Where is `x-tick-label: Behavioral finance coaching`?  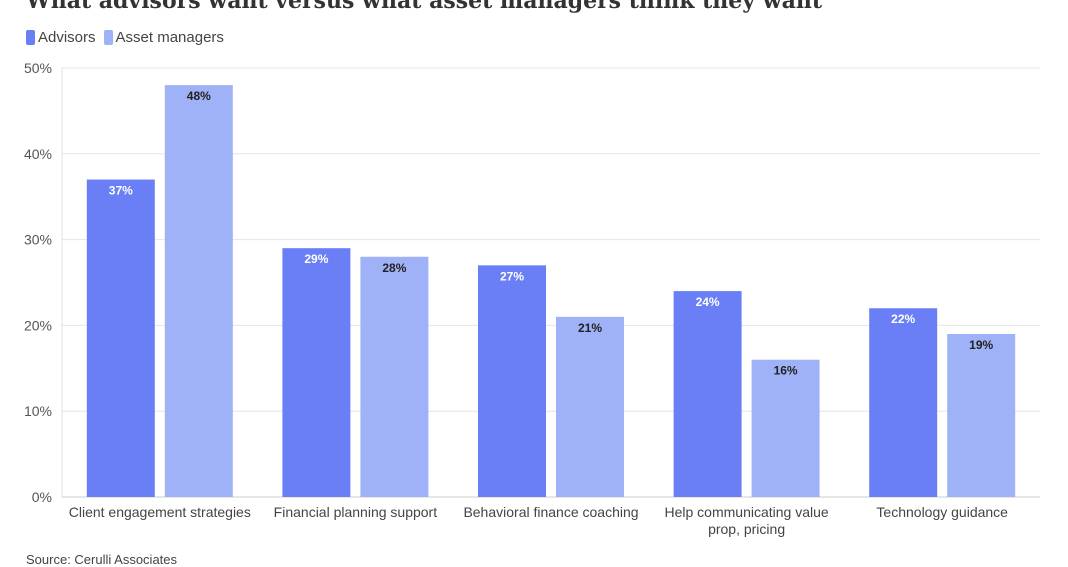
x-tick-label: Behavioral finance coaching is located at coordinates (550, 512).